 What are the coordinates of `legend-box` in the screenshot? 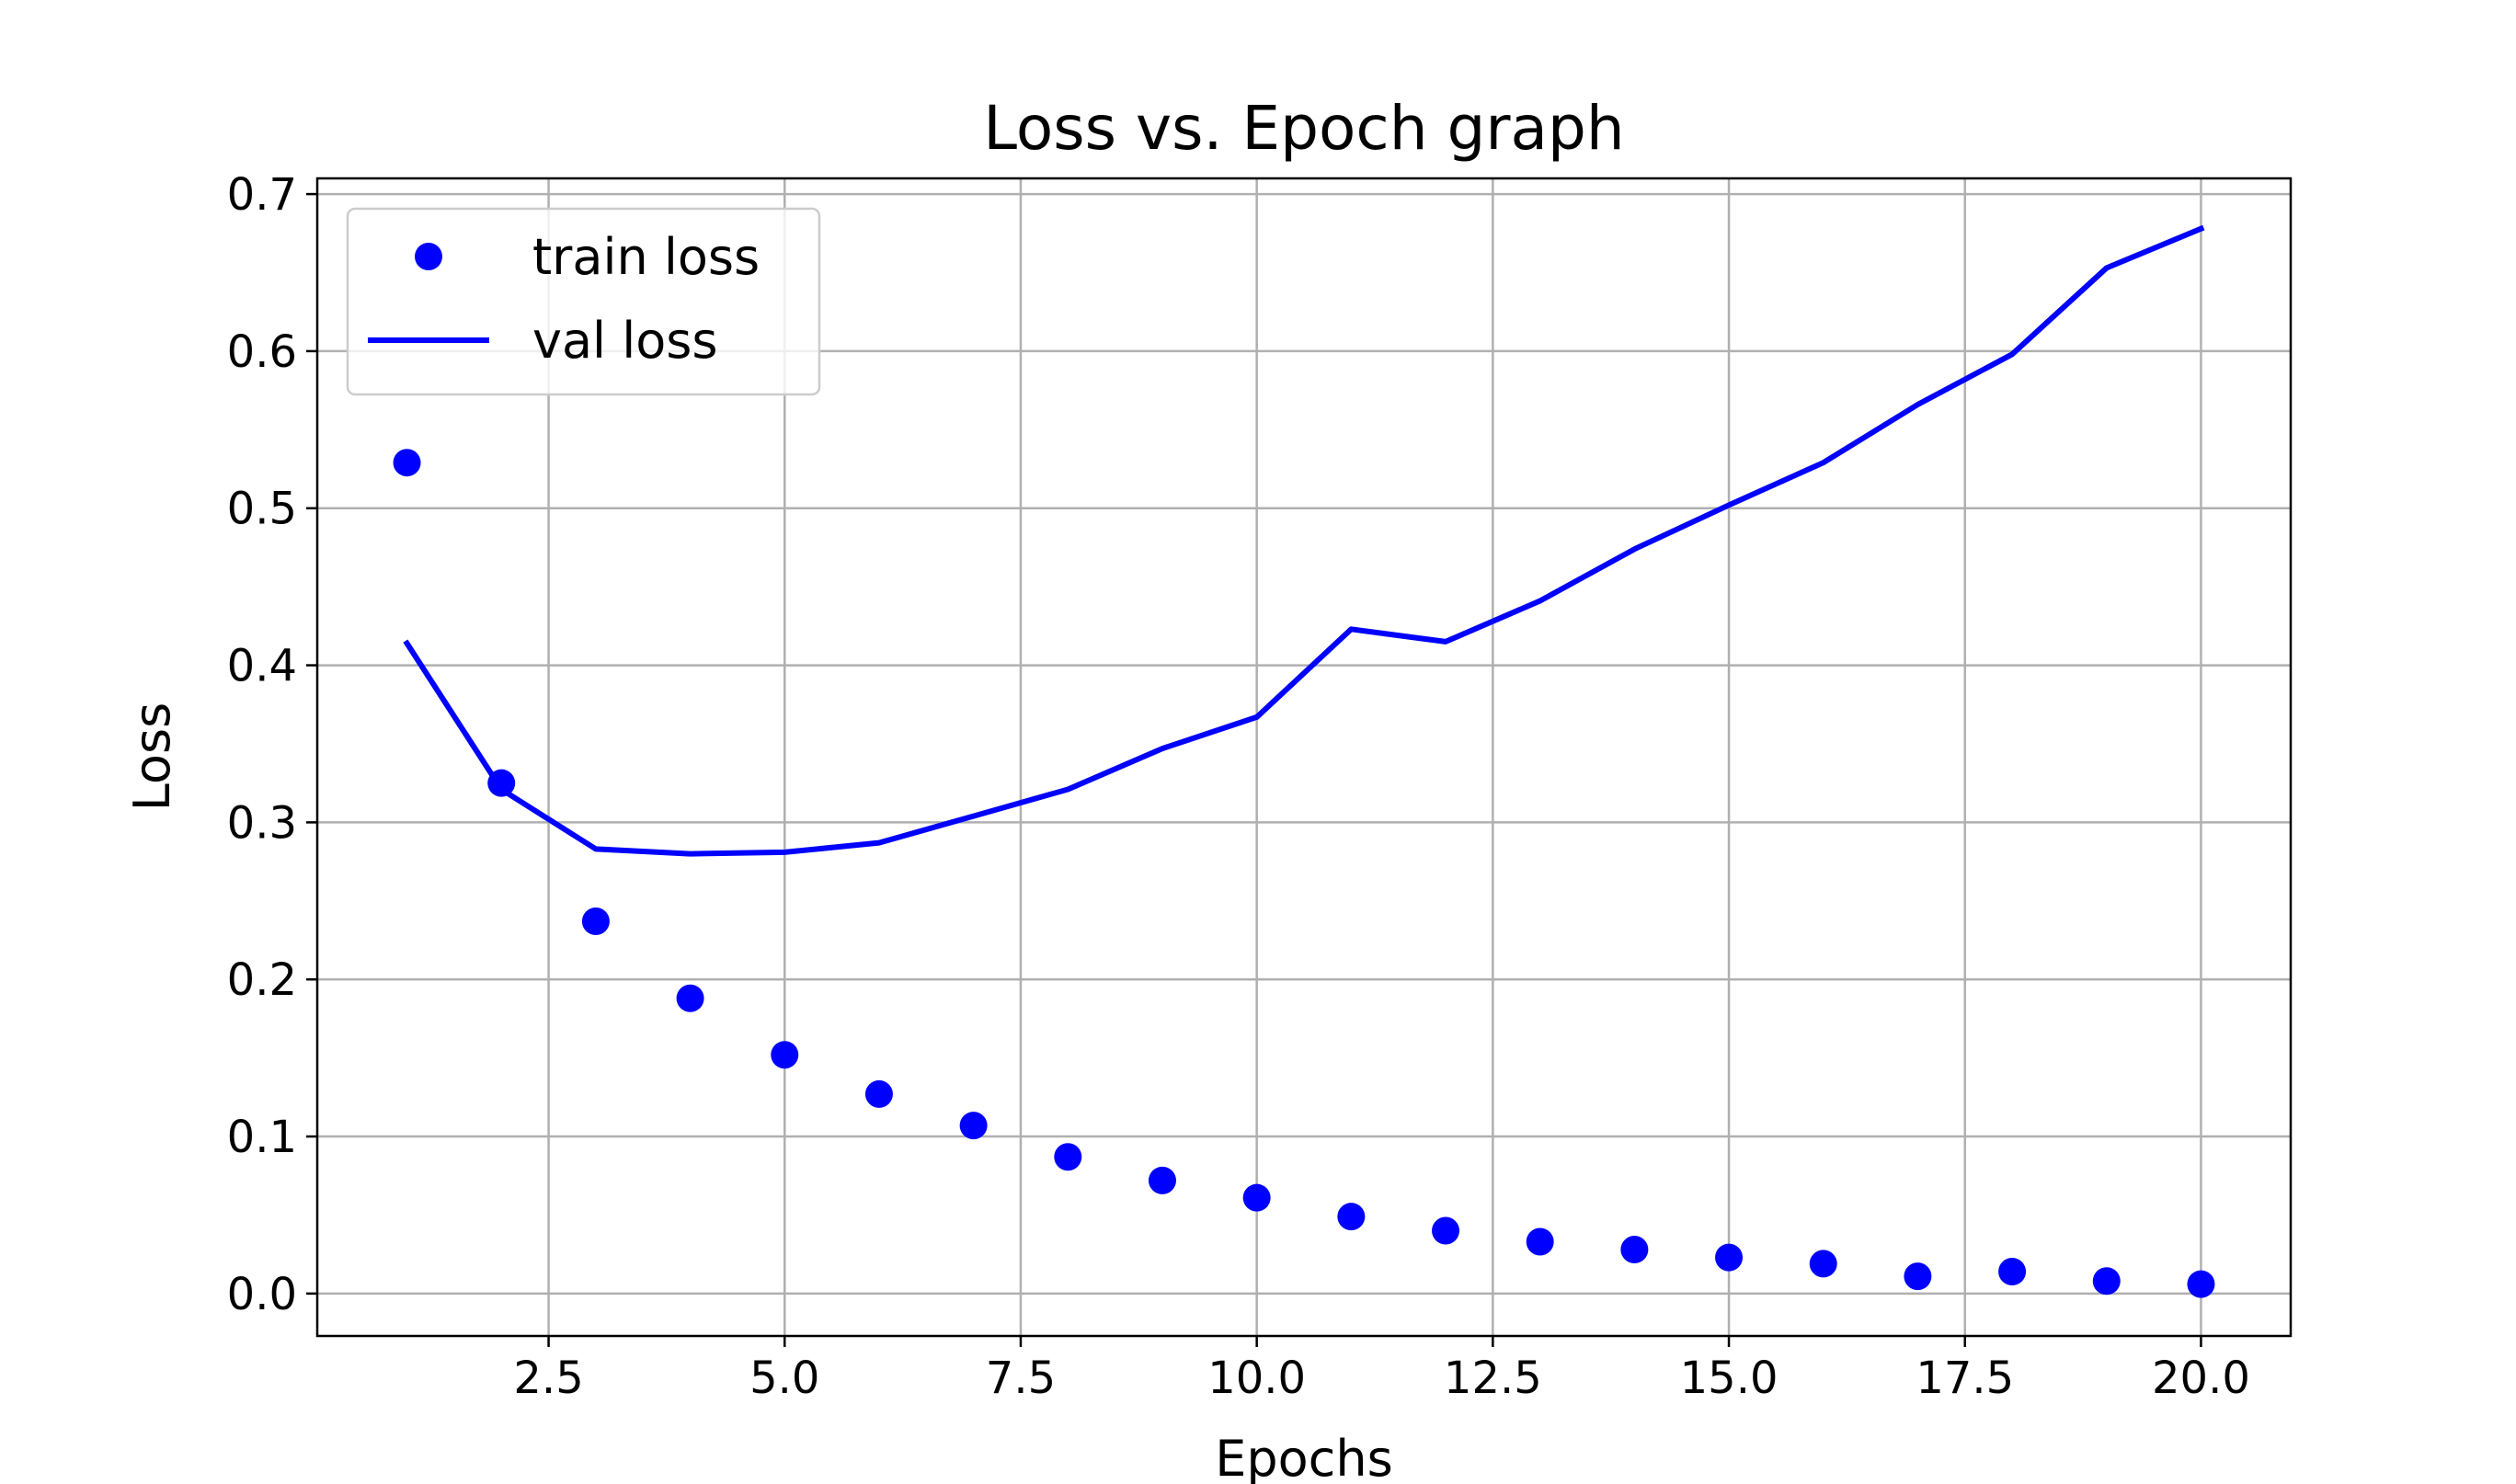 It's located at (583, 301).